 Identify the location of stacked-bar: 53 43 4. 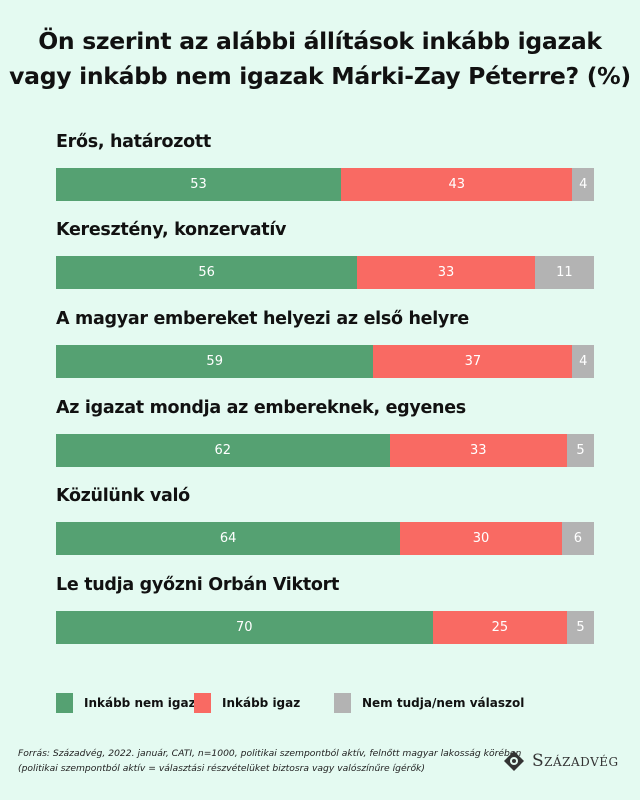
(325, 184).